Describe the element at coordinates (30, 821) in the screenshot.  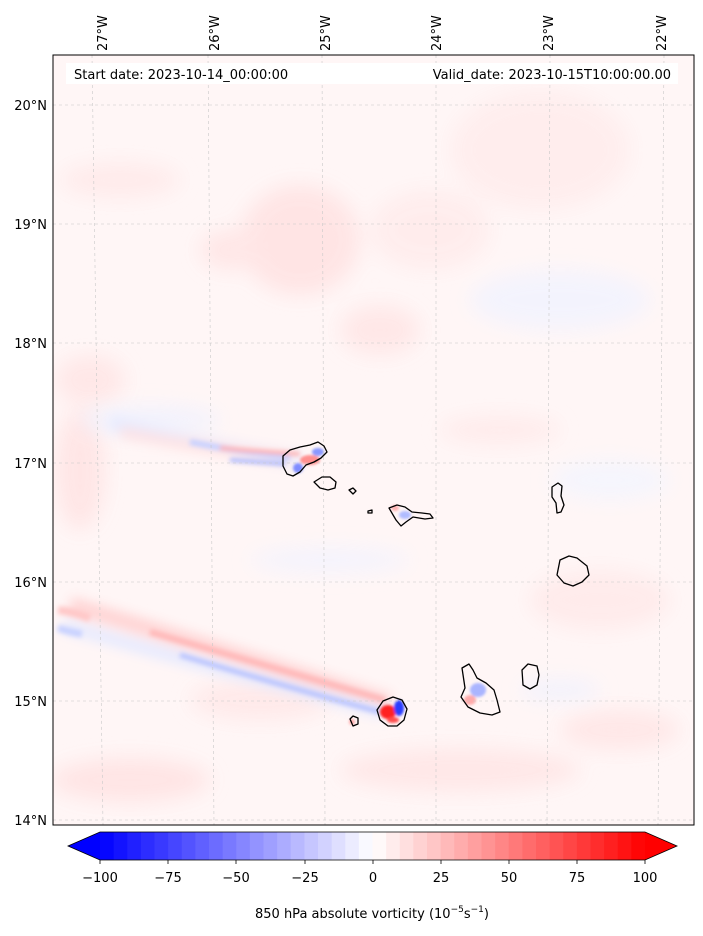
I see `lat-tick-label: 14°N` at that location.